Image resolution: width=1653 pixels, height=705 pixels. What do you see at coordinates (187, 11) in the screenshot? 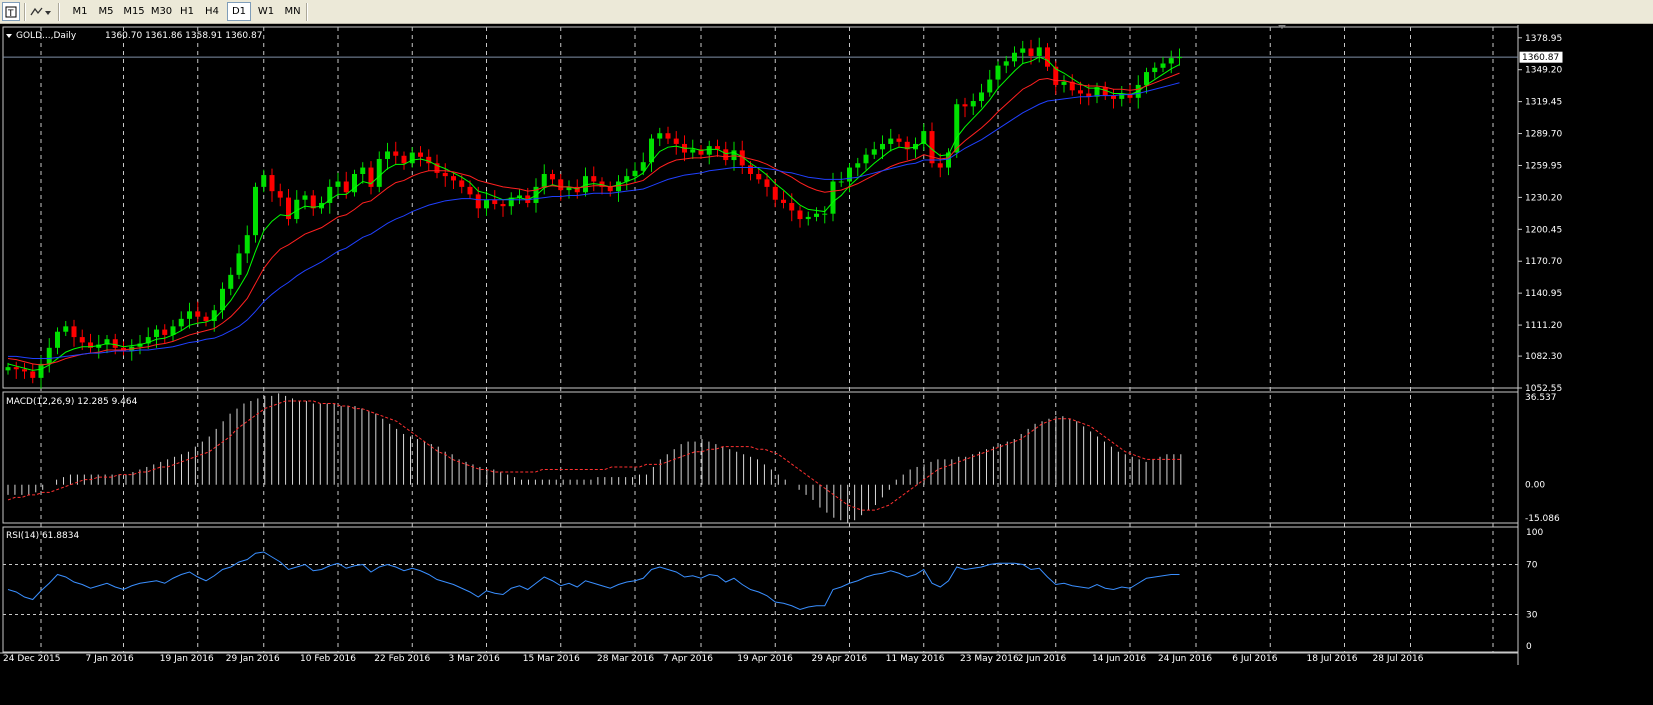
I see `timeframe-h1-button: H1` at bounding box center [187, 11].